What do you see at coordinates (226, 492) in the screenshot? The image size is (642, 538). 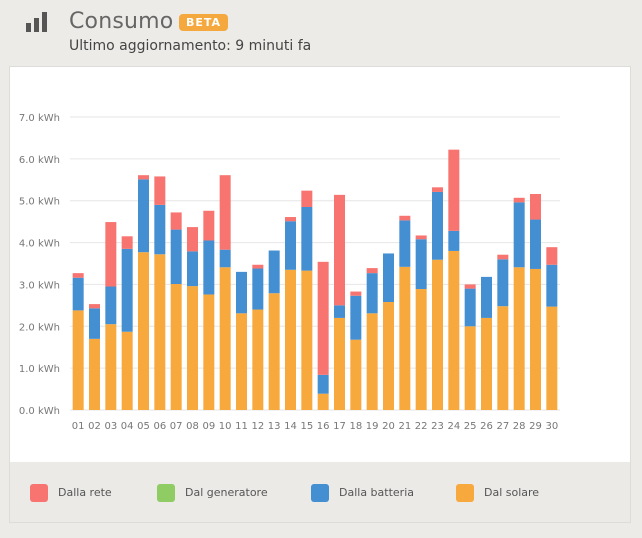 I see `legend-label: Dal generatore` at bounding box center [226, 492].